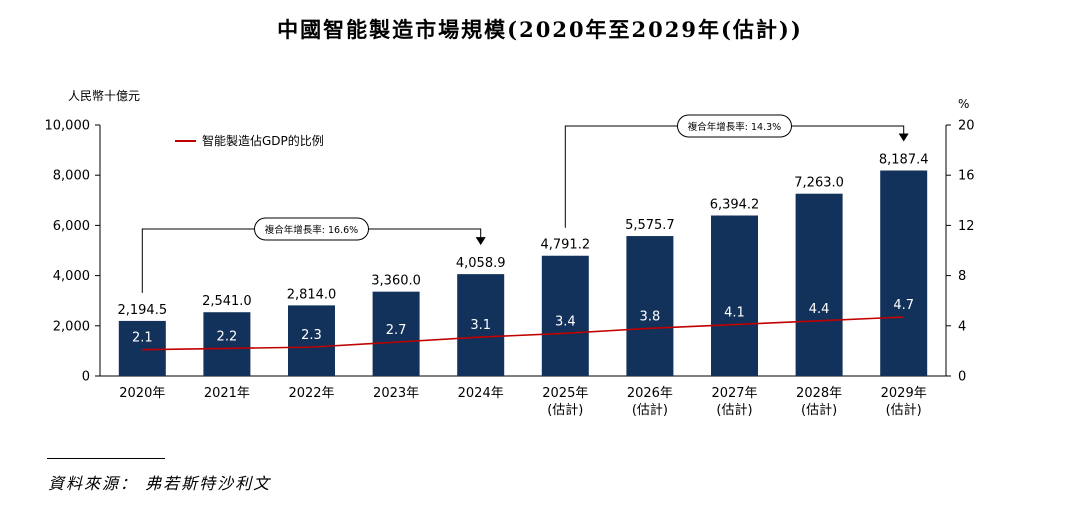 The image size is (1080, 518). Describe the element at coordinates (142, 338) in the screenshot. I see `line-value-label: 2.1` at that location.